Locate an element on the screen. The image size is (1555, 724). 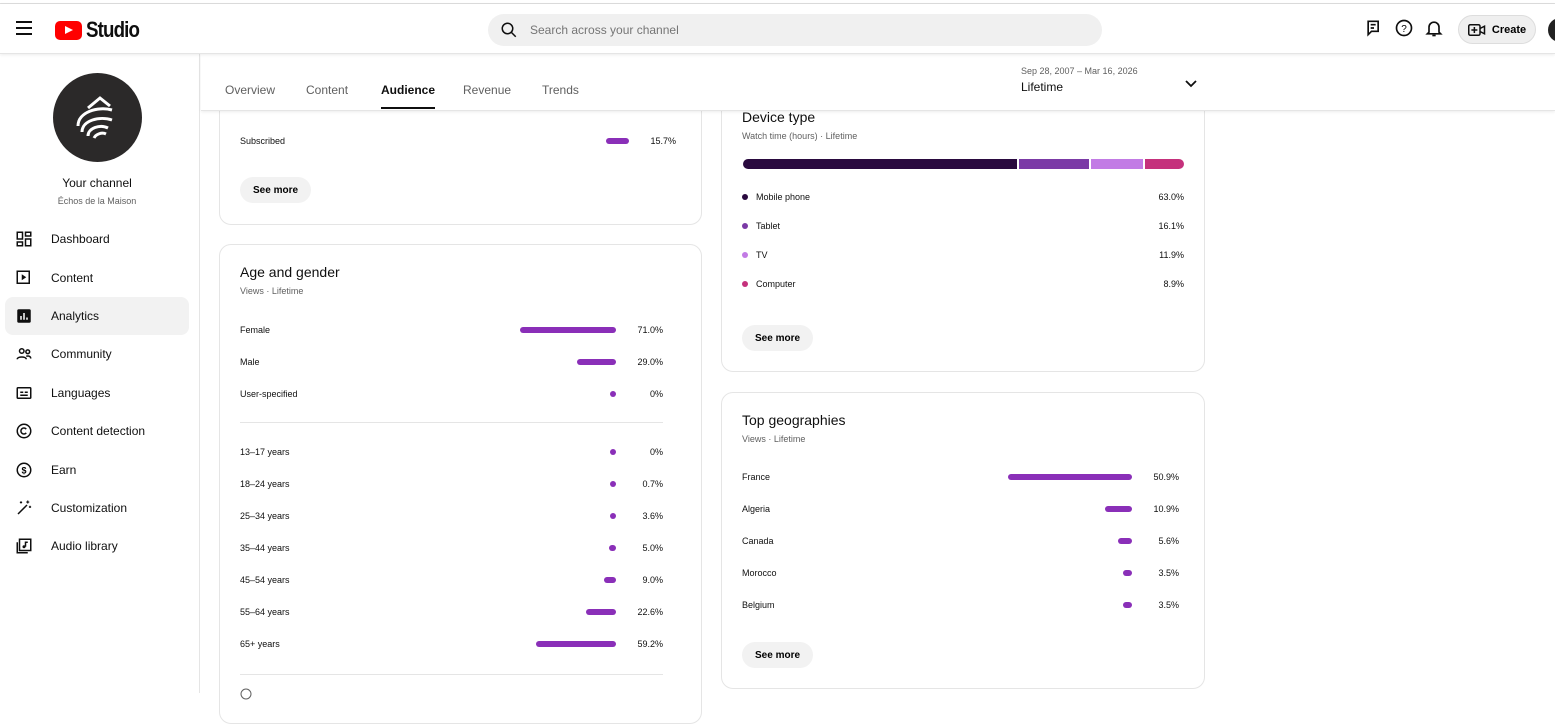
window-top-border is located at coordinates (777, 3).